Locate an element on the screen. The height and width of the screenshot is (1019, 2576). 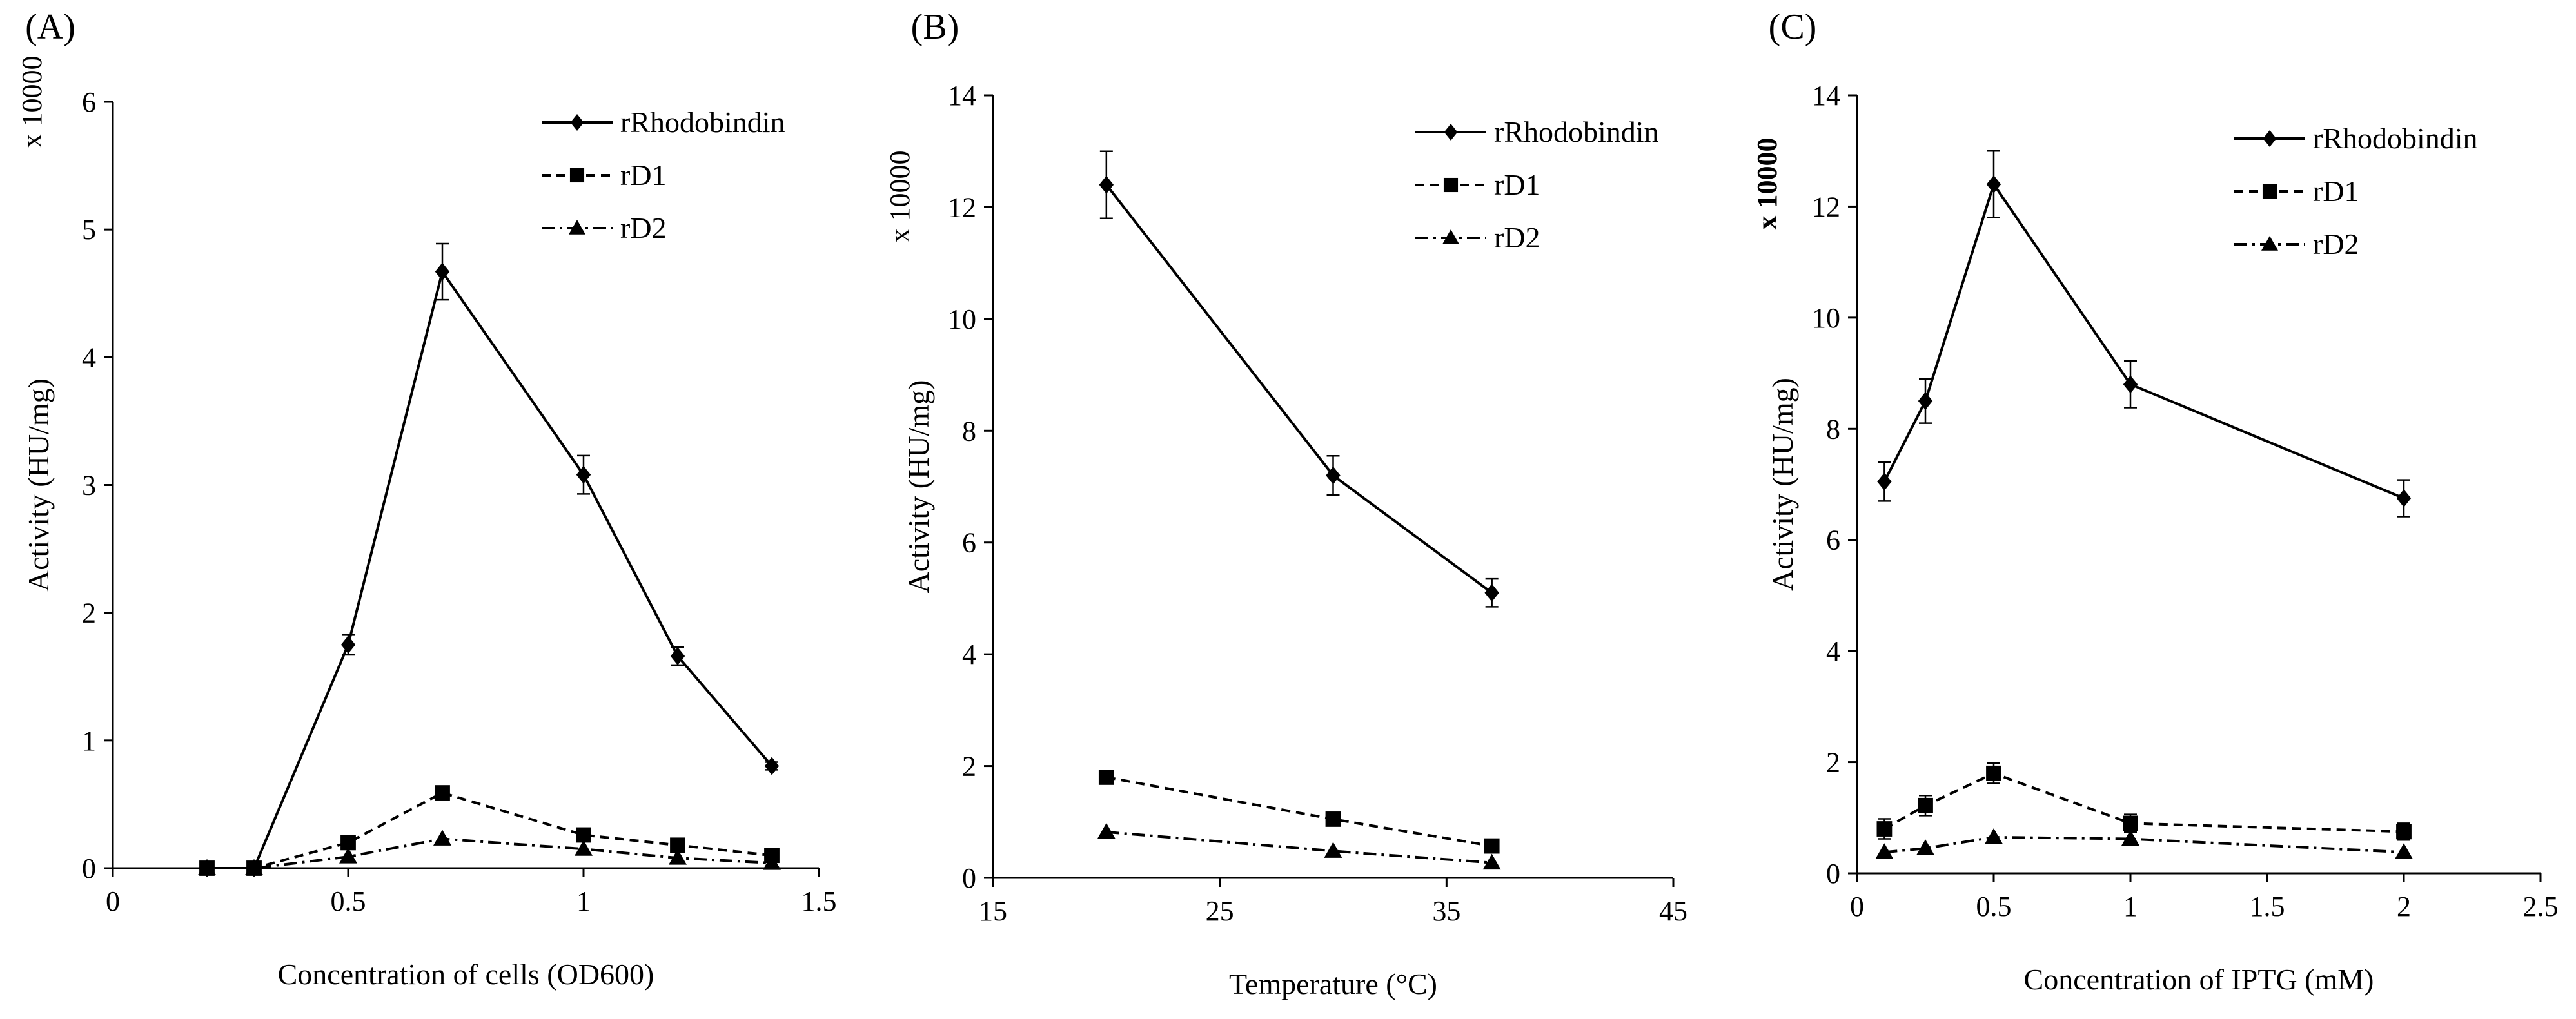
y-tick-label: 12 is located at coordinates (1826, 206).